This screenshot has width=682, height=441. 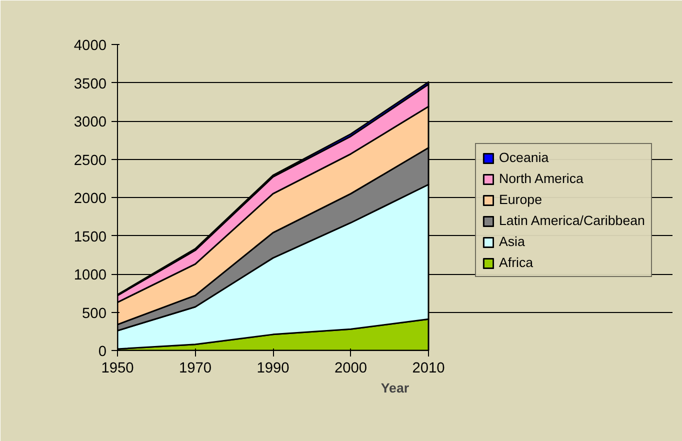 I want to click on legend-label: Africa, so click(x=516, y=262).